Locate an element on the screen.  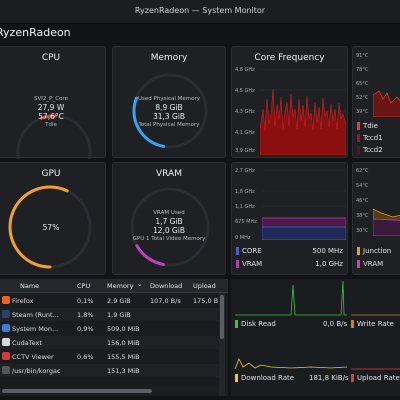
disk-read-swatch is located at coordinates (236, 324).